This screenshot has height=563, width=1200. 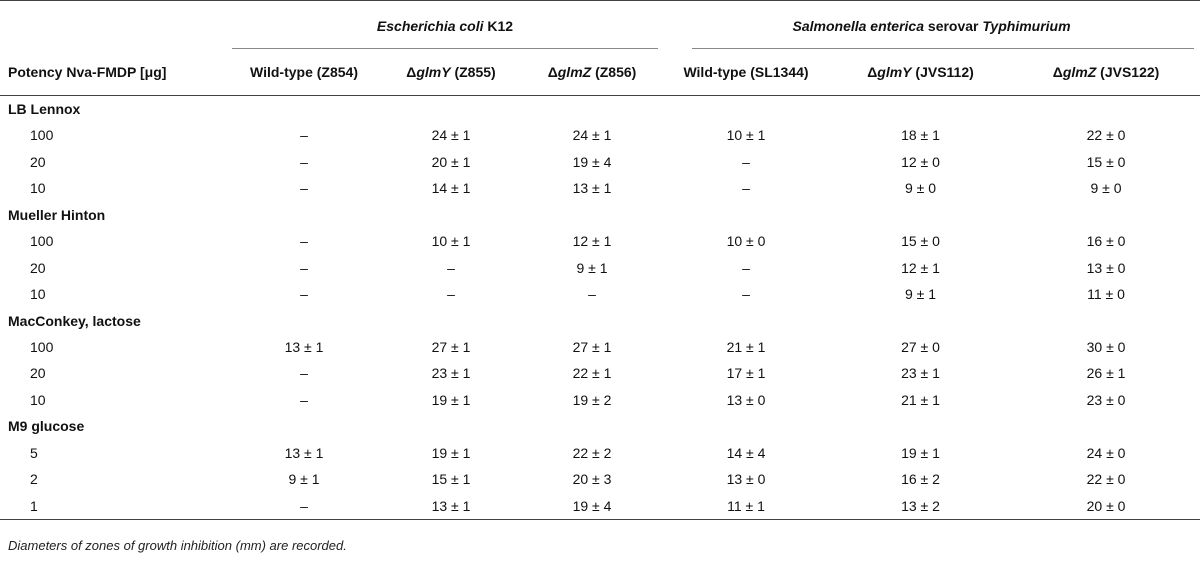 I want to click on inhibition-zone-cell: 22 ± 2, so click(x=592, y=452).